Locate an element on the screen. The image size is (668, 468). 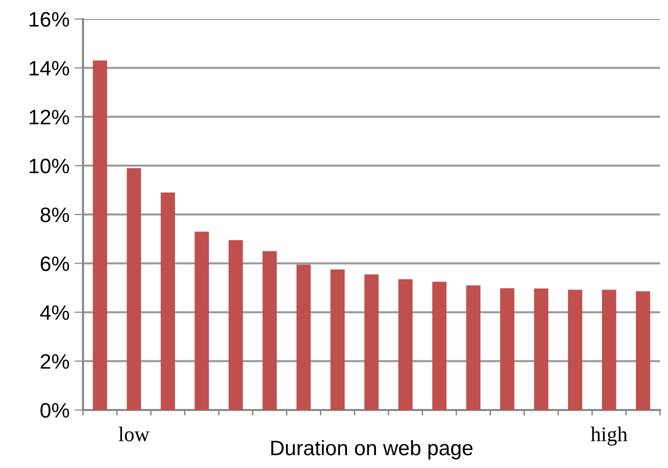
y-tick-label: 12% is located at coordinates (50, 117).